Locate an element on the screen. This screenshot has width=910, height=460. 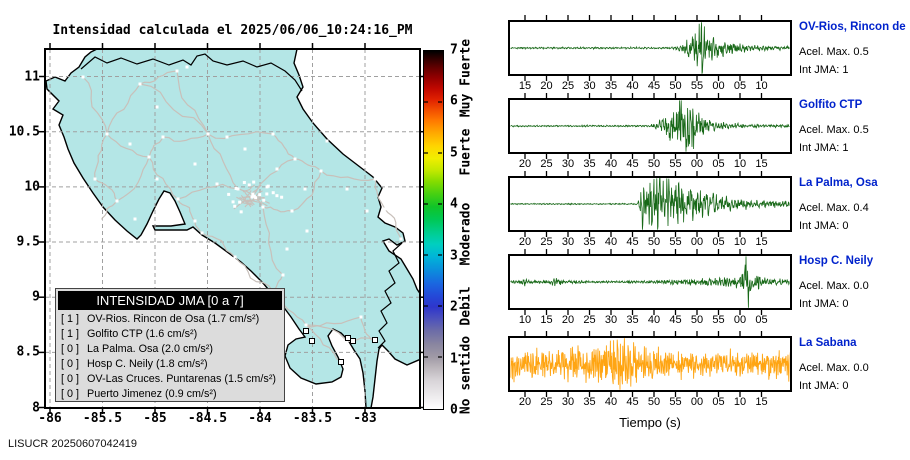
colorbar-category: No sentido is located at coordinates (466, 375).